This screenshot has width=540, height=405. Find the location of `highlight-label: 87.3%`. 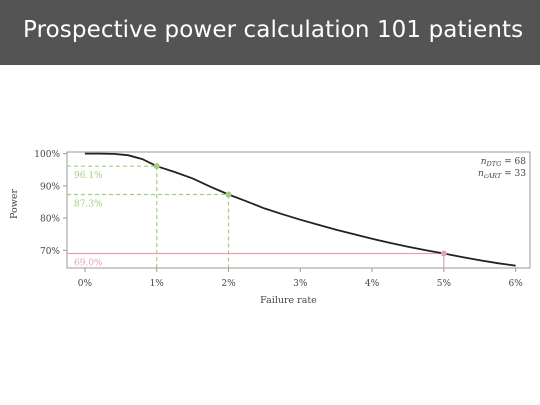

highlight-label: 87.3% is located at coordinates (88, 205).